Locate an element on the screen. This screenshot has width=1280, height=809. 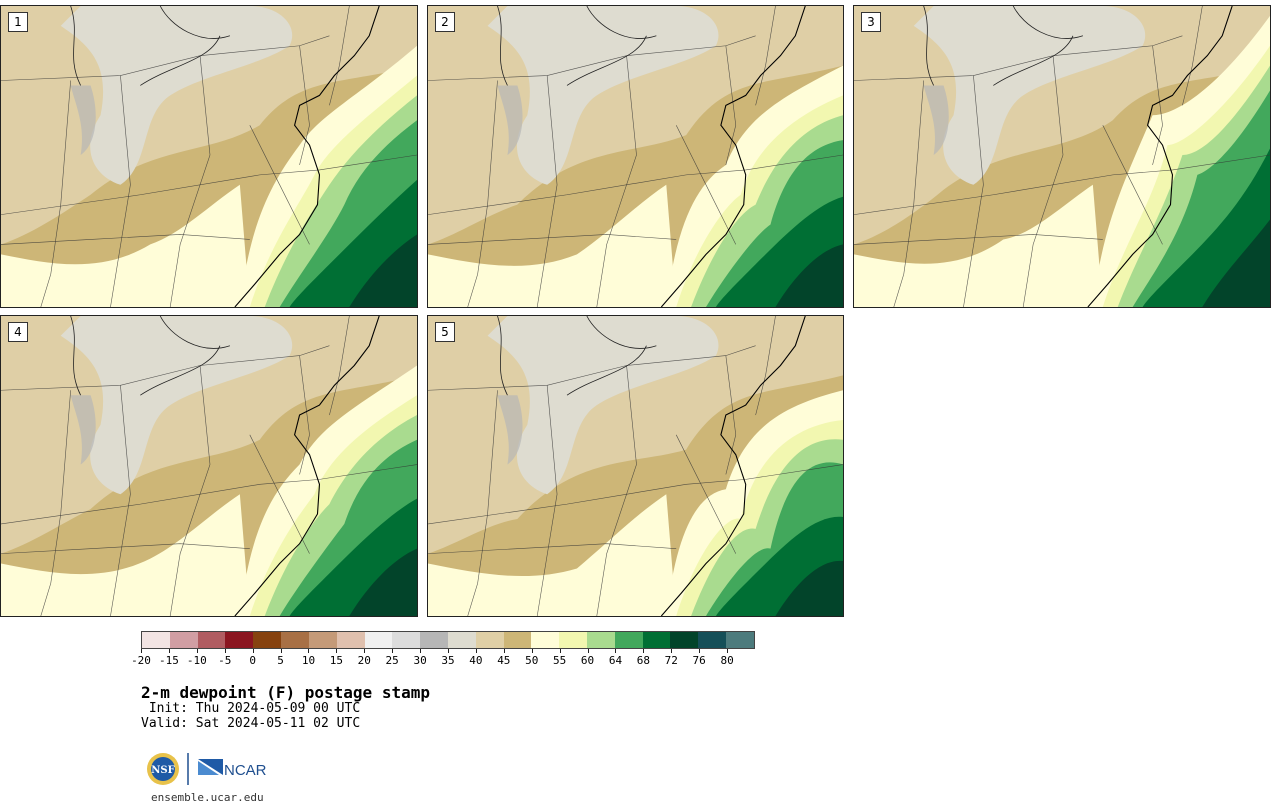
map-panel-4: 4 is located at coordinates (209, 466).